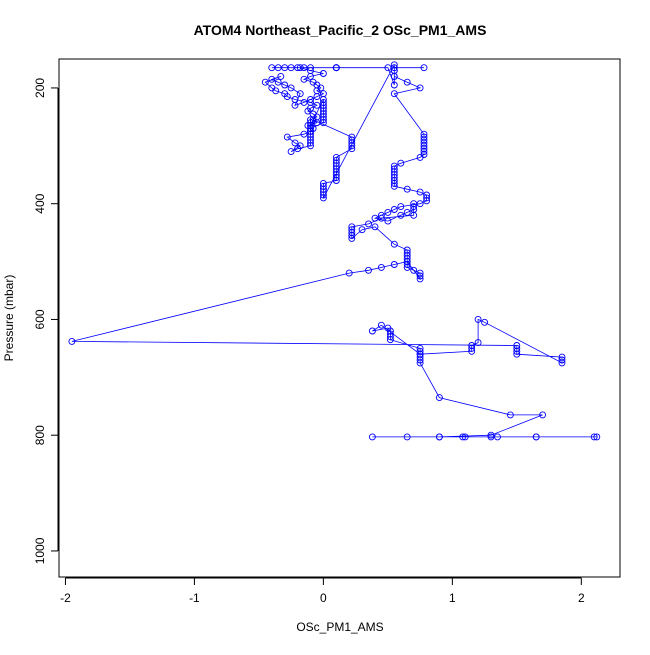  Describe the element at coordinates (9, 318) in the screenshot. I see `y-axis-label: Pressure (mbar)` at that location.